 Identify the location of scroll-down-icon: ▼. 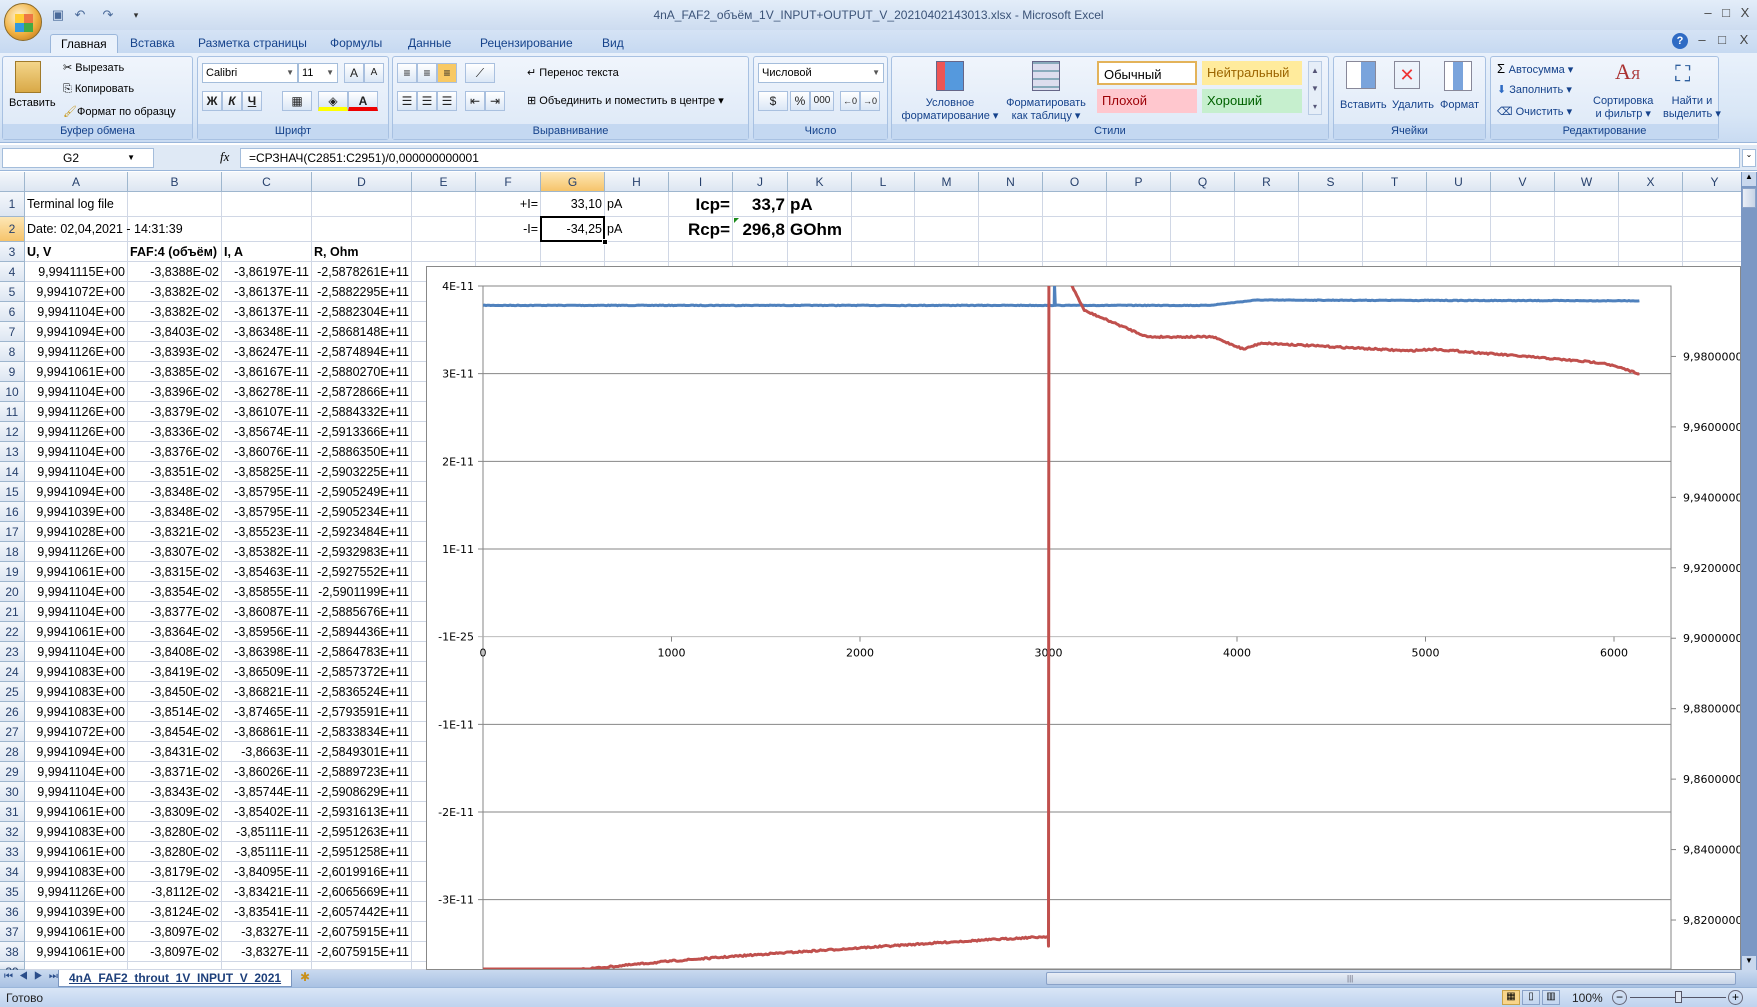
(1749, 963).